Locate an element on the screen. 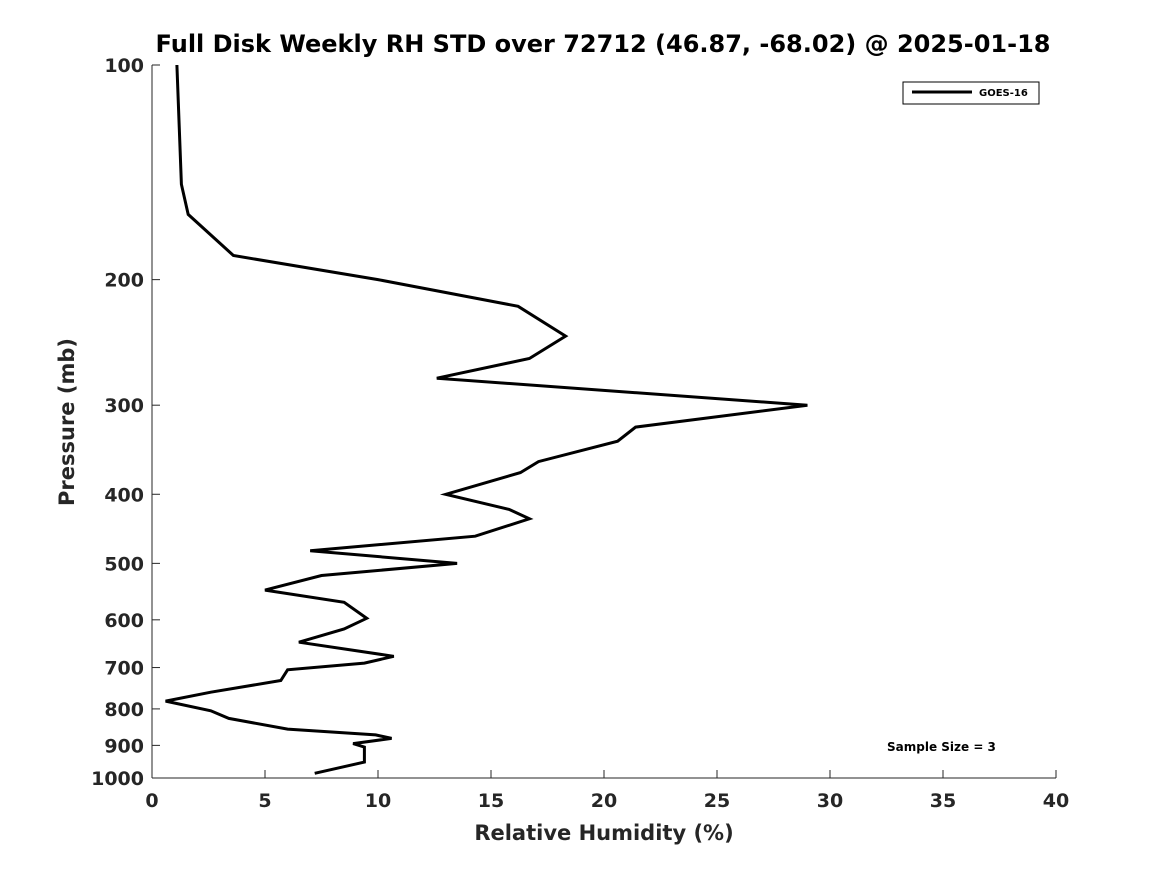 The width and height of the screenshot is (1167, 875). y-tick-label: 800 is located at coordinates (124, 710).